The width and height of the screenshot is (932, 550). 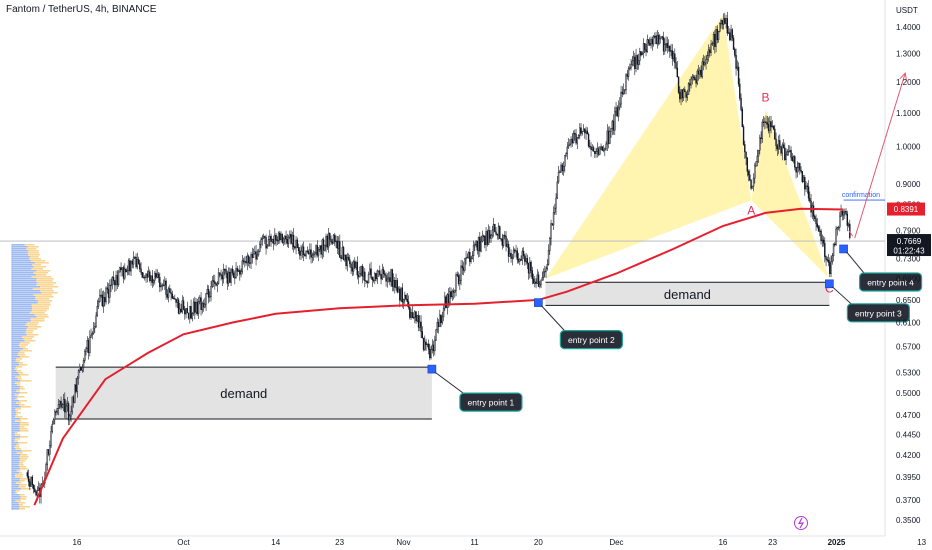 I want to click on entry-callout-label: entry point 3, so click(x=878, y=313).